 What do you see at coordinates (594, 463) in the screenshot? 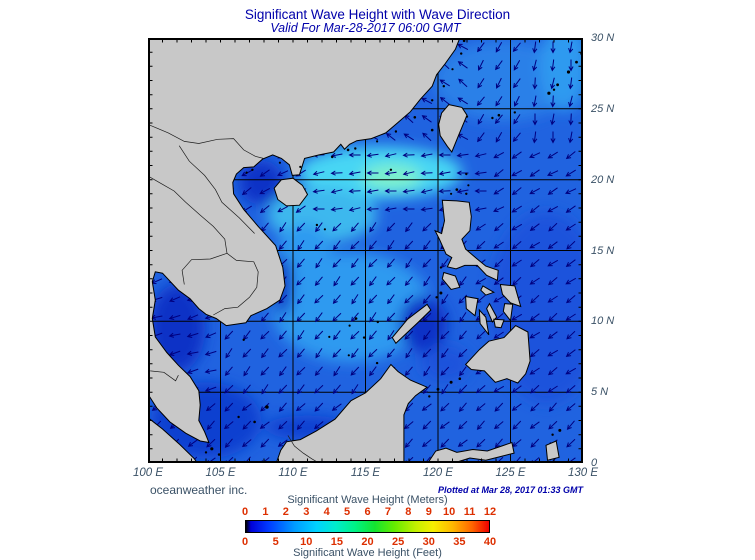
I see `lat-label: 0` at bounding box center [594, 463].